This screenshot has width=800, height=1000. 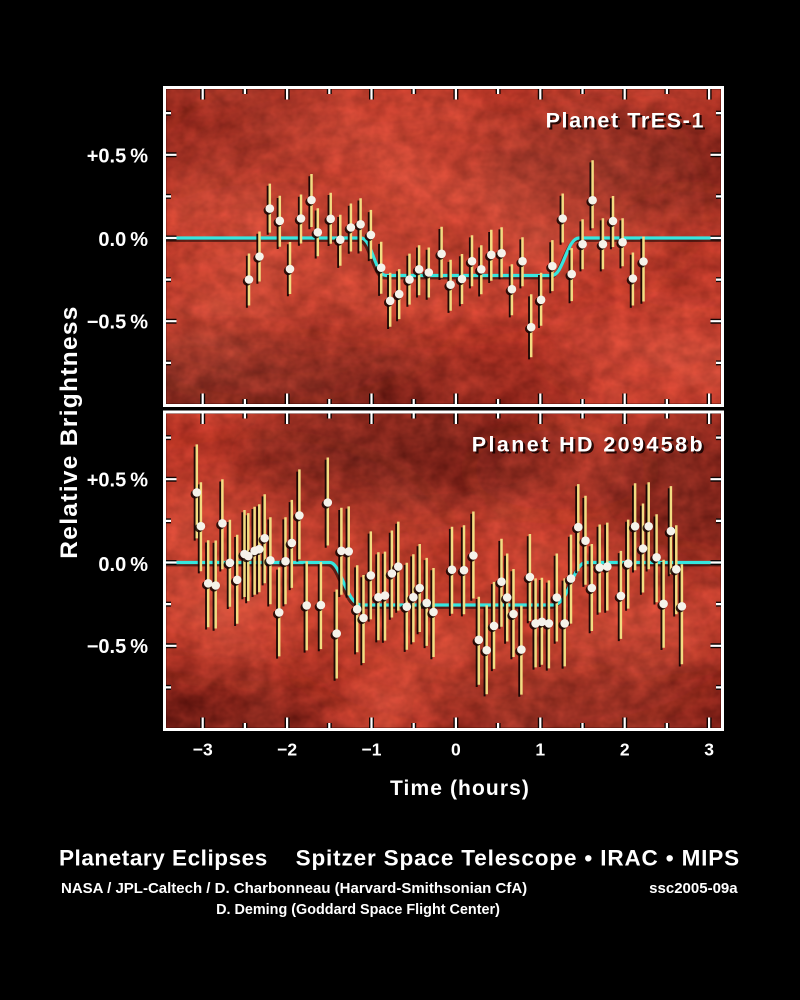 I want to click on svg-text: −1, so click(x=372, y=750).